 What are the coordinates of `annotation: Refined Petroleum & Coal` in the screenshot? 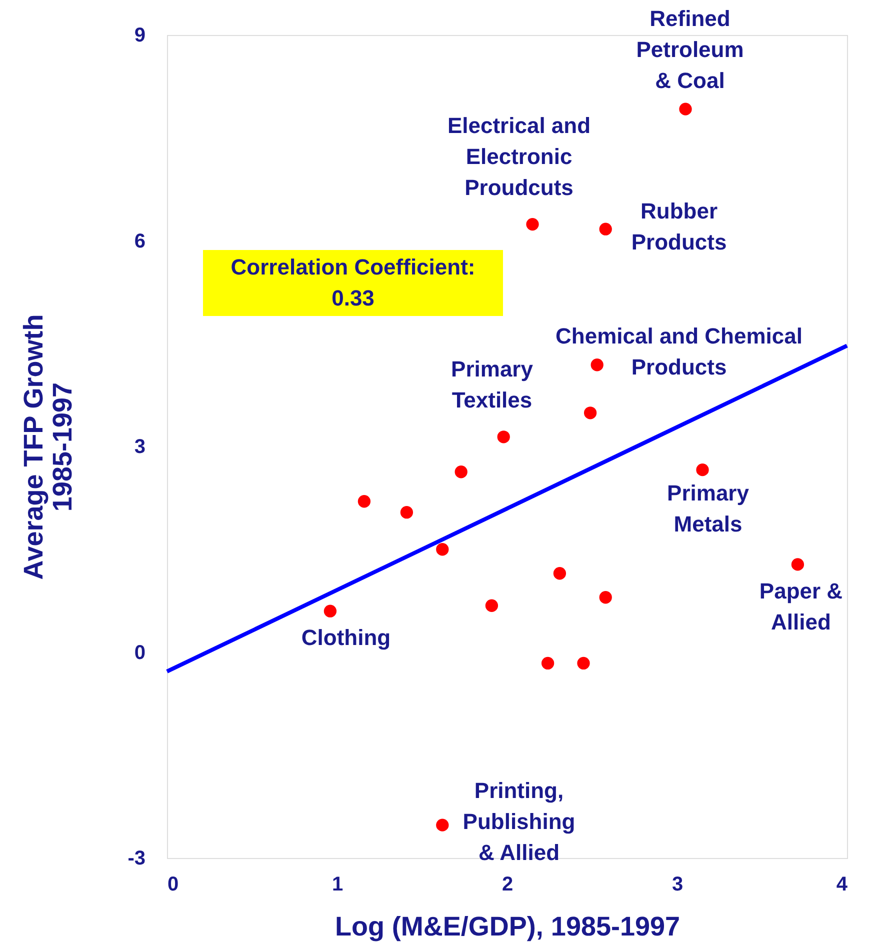 It's located at (690, 49).